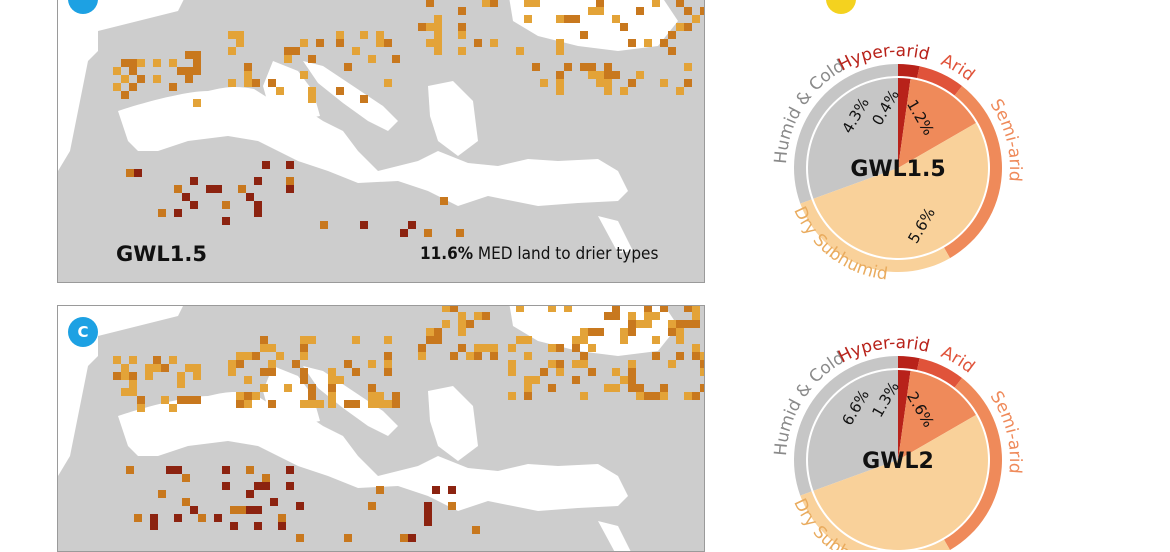 The width and height of the screenshot is (1170, 552). Describe the element at coordinates (447, 254) in the screenshot. I see `map-stat-value: 11.6%` at that location.